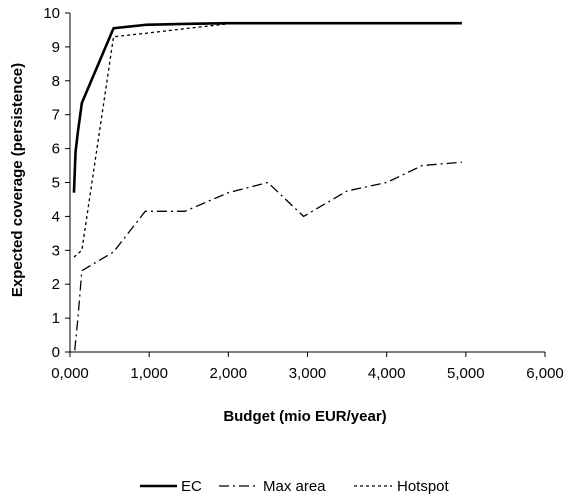  I want to click on x-tick-label: 5,000, so click(466, 373).